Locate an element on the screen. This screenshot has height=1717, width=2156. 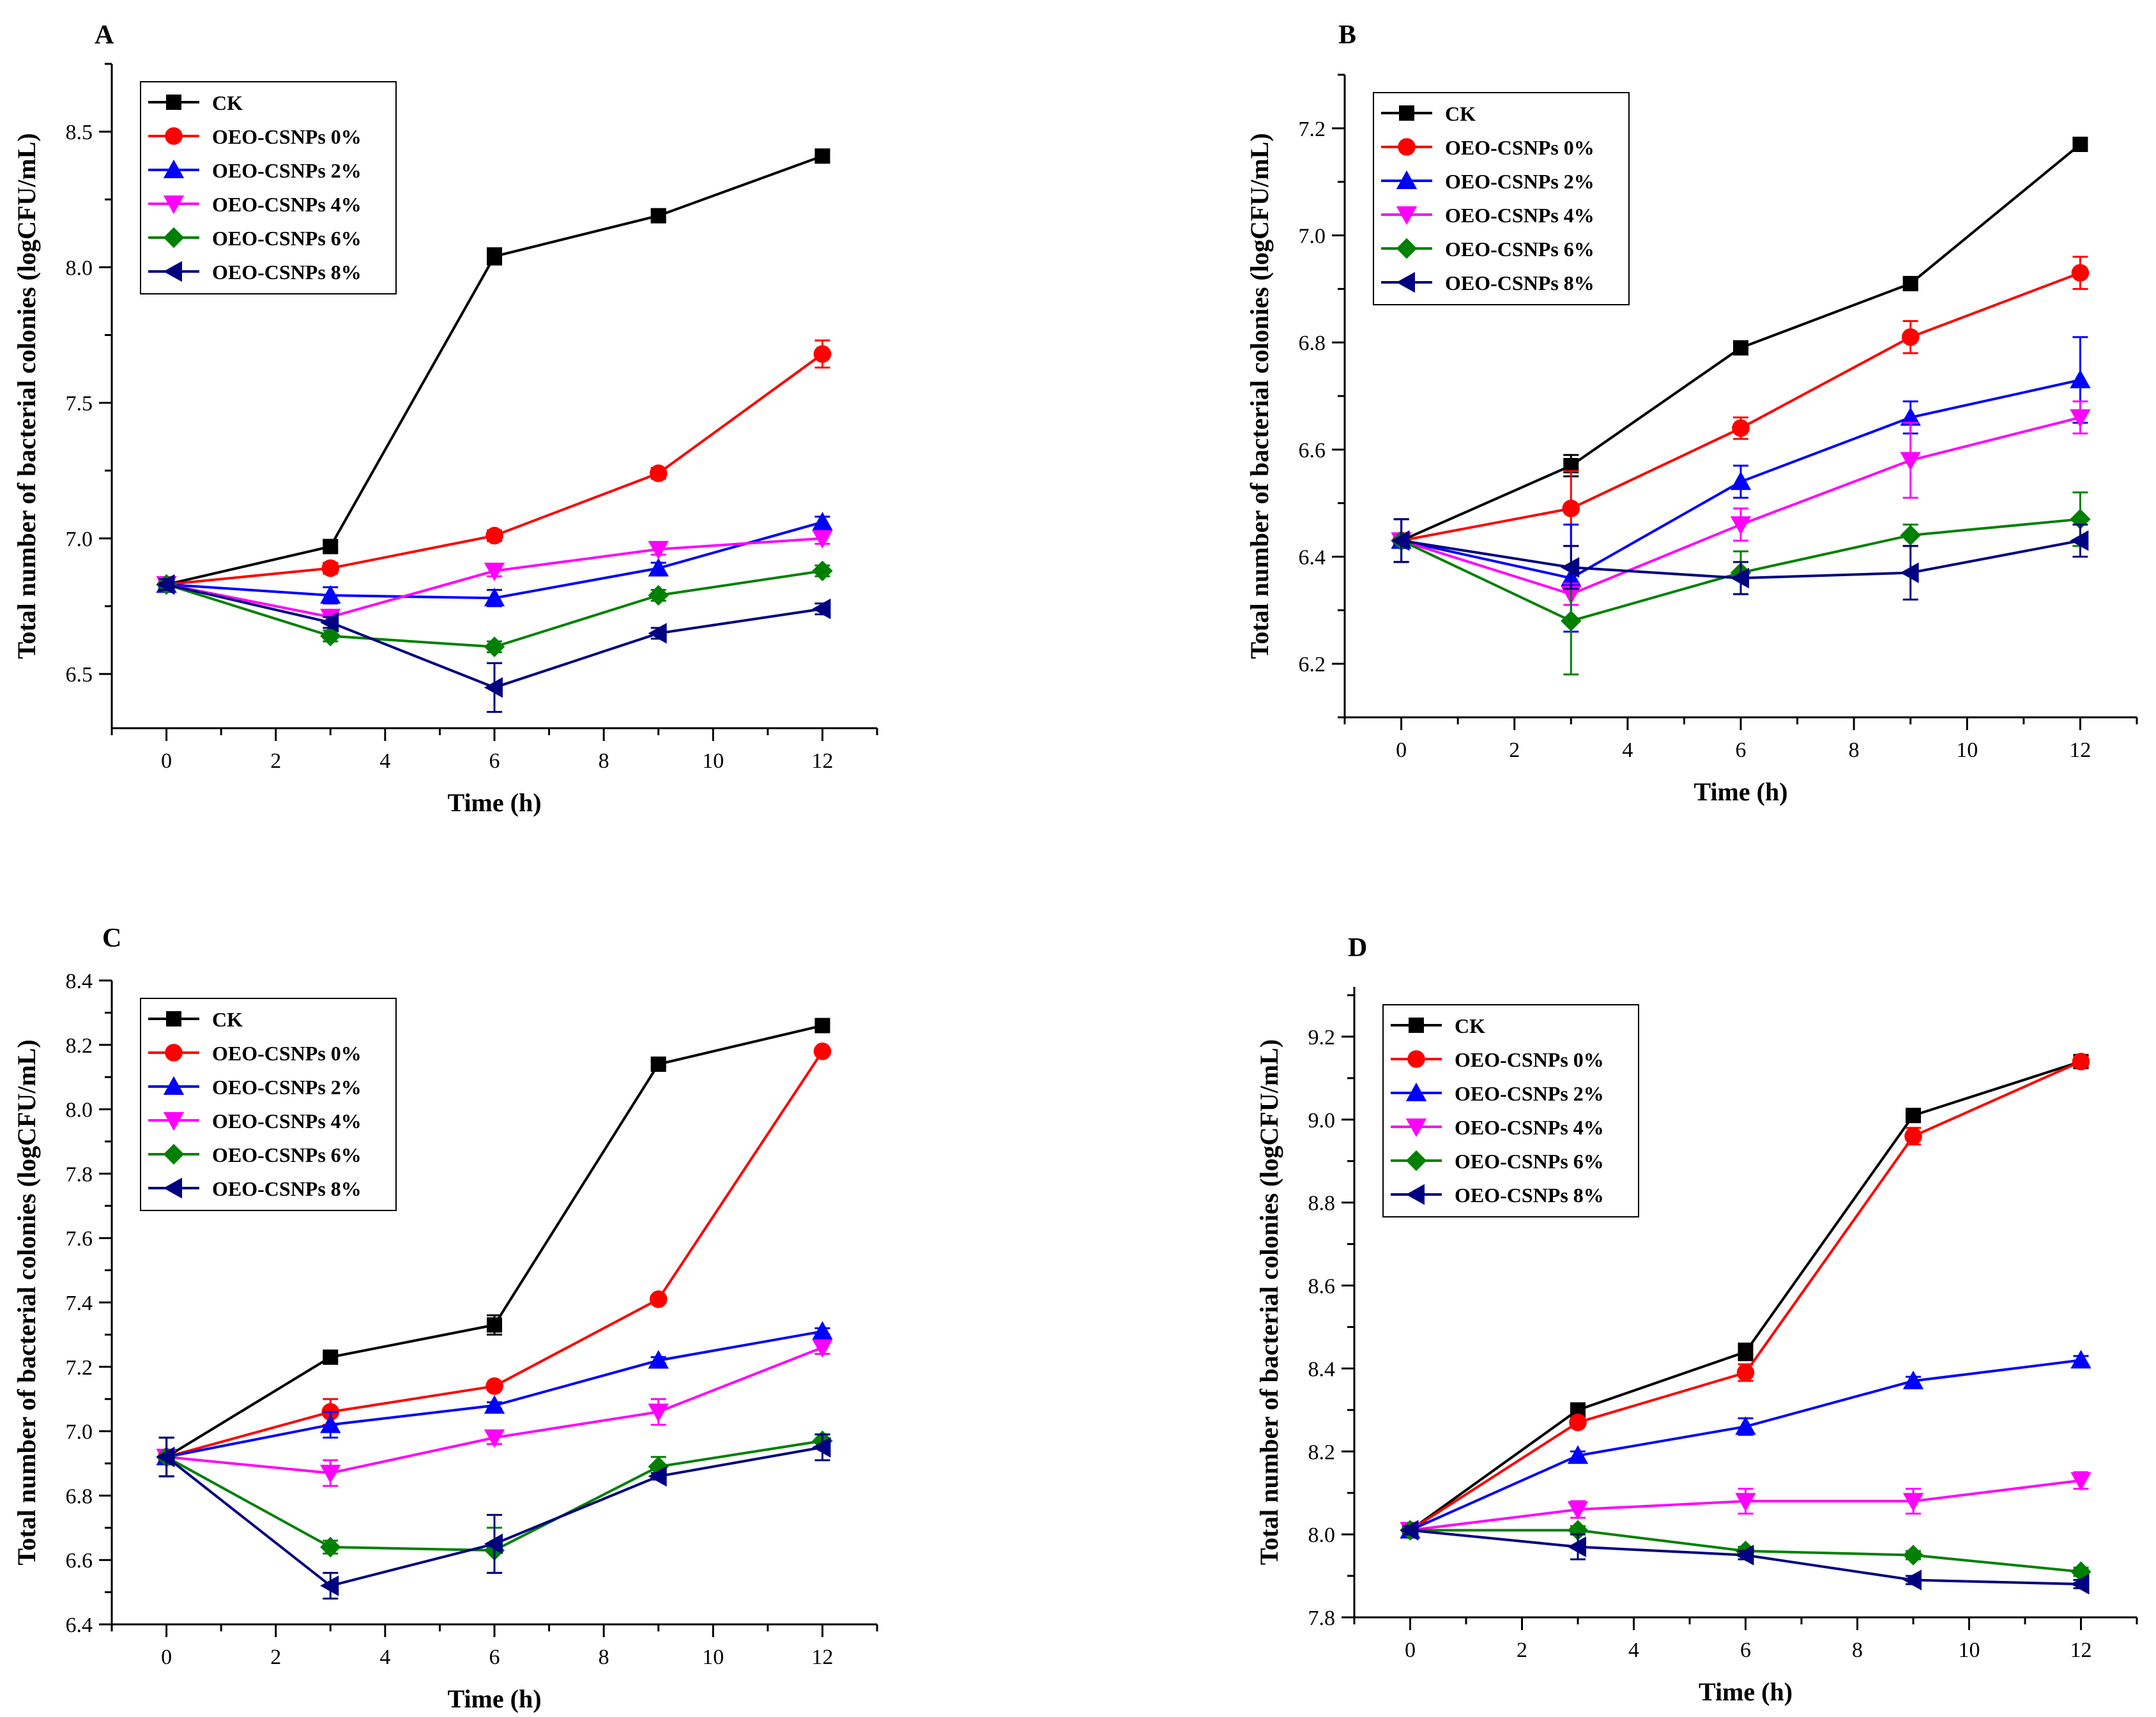
y-tick-label: 6.6 is located at coordinates (79, 1561).